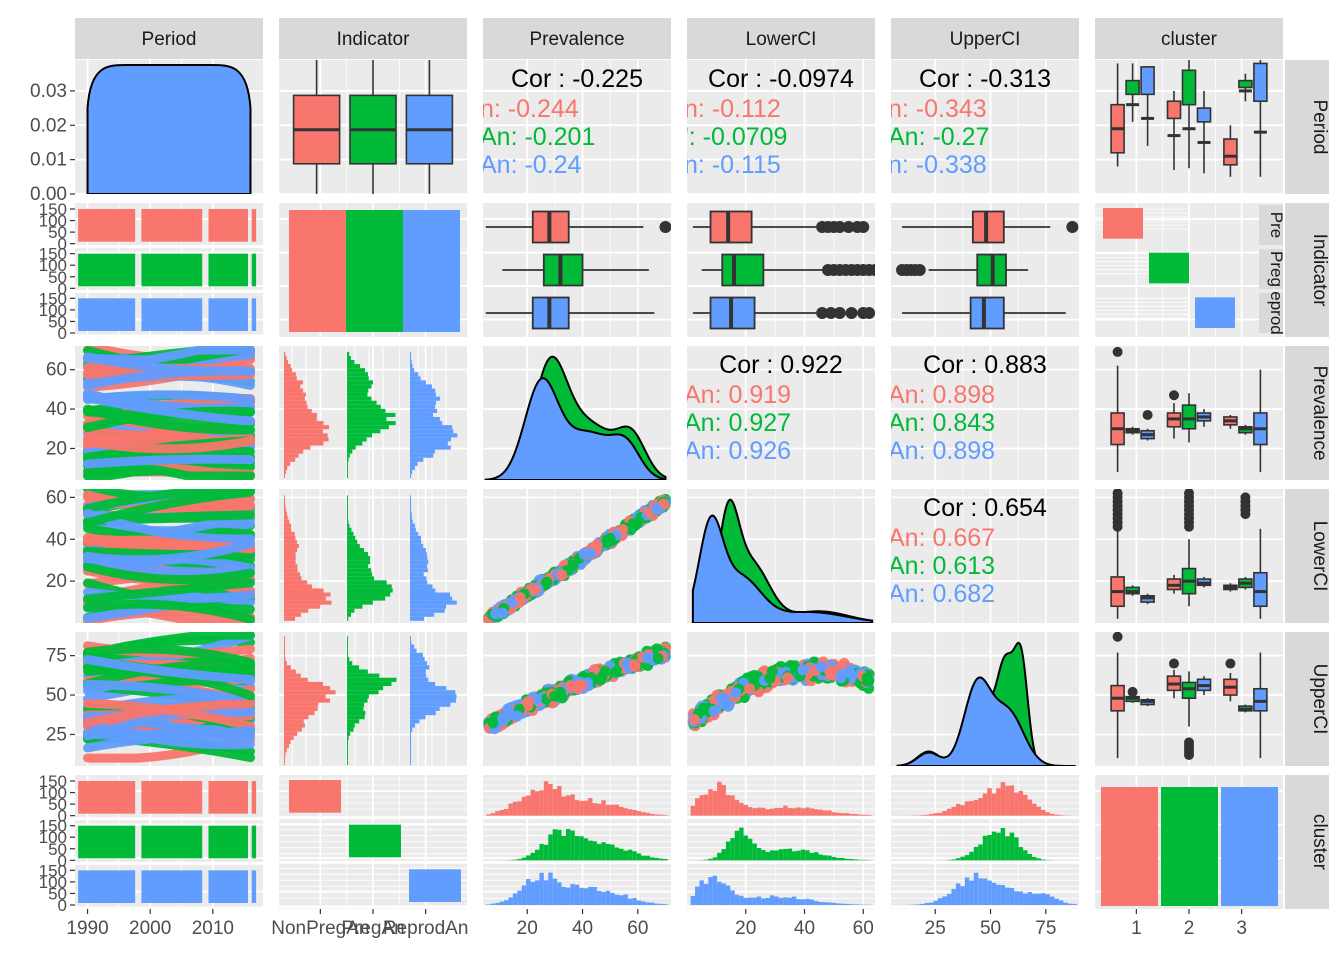 The image size is (1344, 960). What do you see at coordinates (781, 694) in the screenshot?
I see `scatter-upperci-vs-lowerci` at bounding box center [781, 694].